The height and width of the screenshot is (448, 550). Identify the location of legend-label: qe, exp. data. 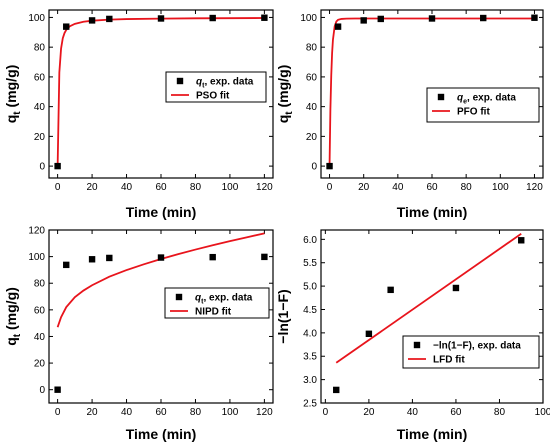
(486, 99).